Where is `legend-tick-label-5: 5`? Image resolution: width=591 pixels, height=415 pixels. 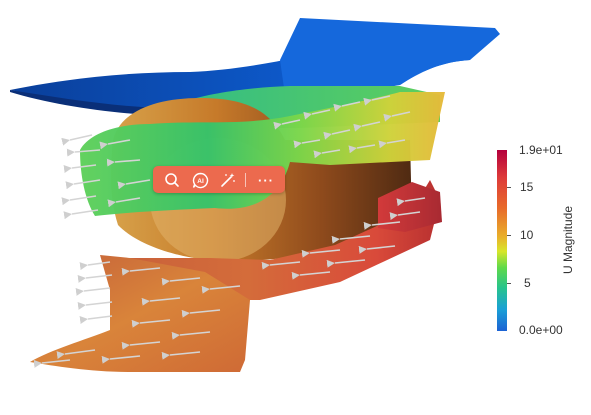
legend-tick-label-5: 5 is located at coordinates (527, 283).